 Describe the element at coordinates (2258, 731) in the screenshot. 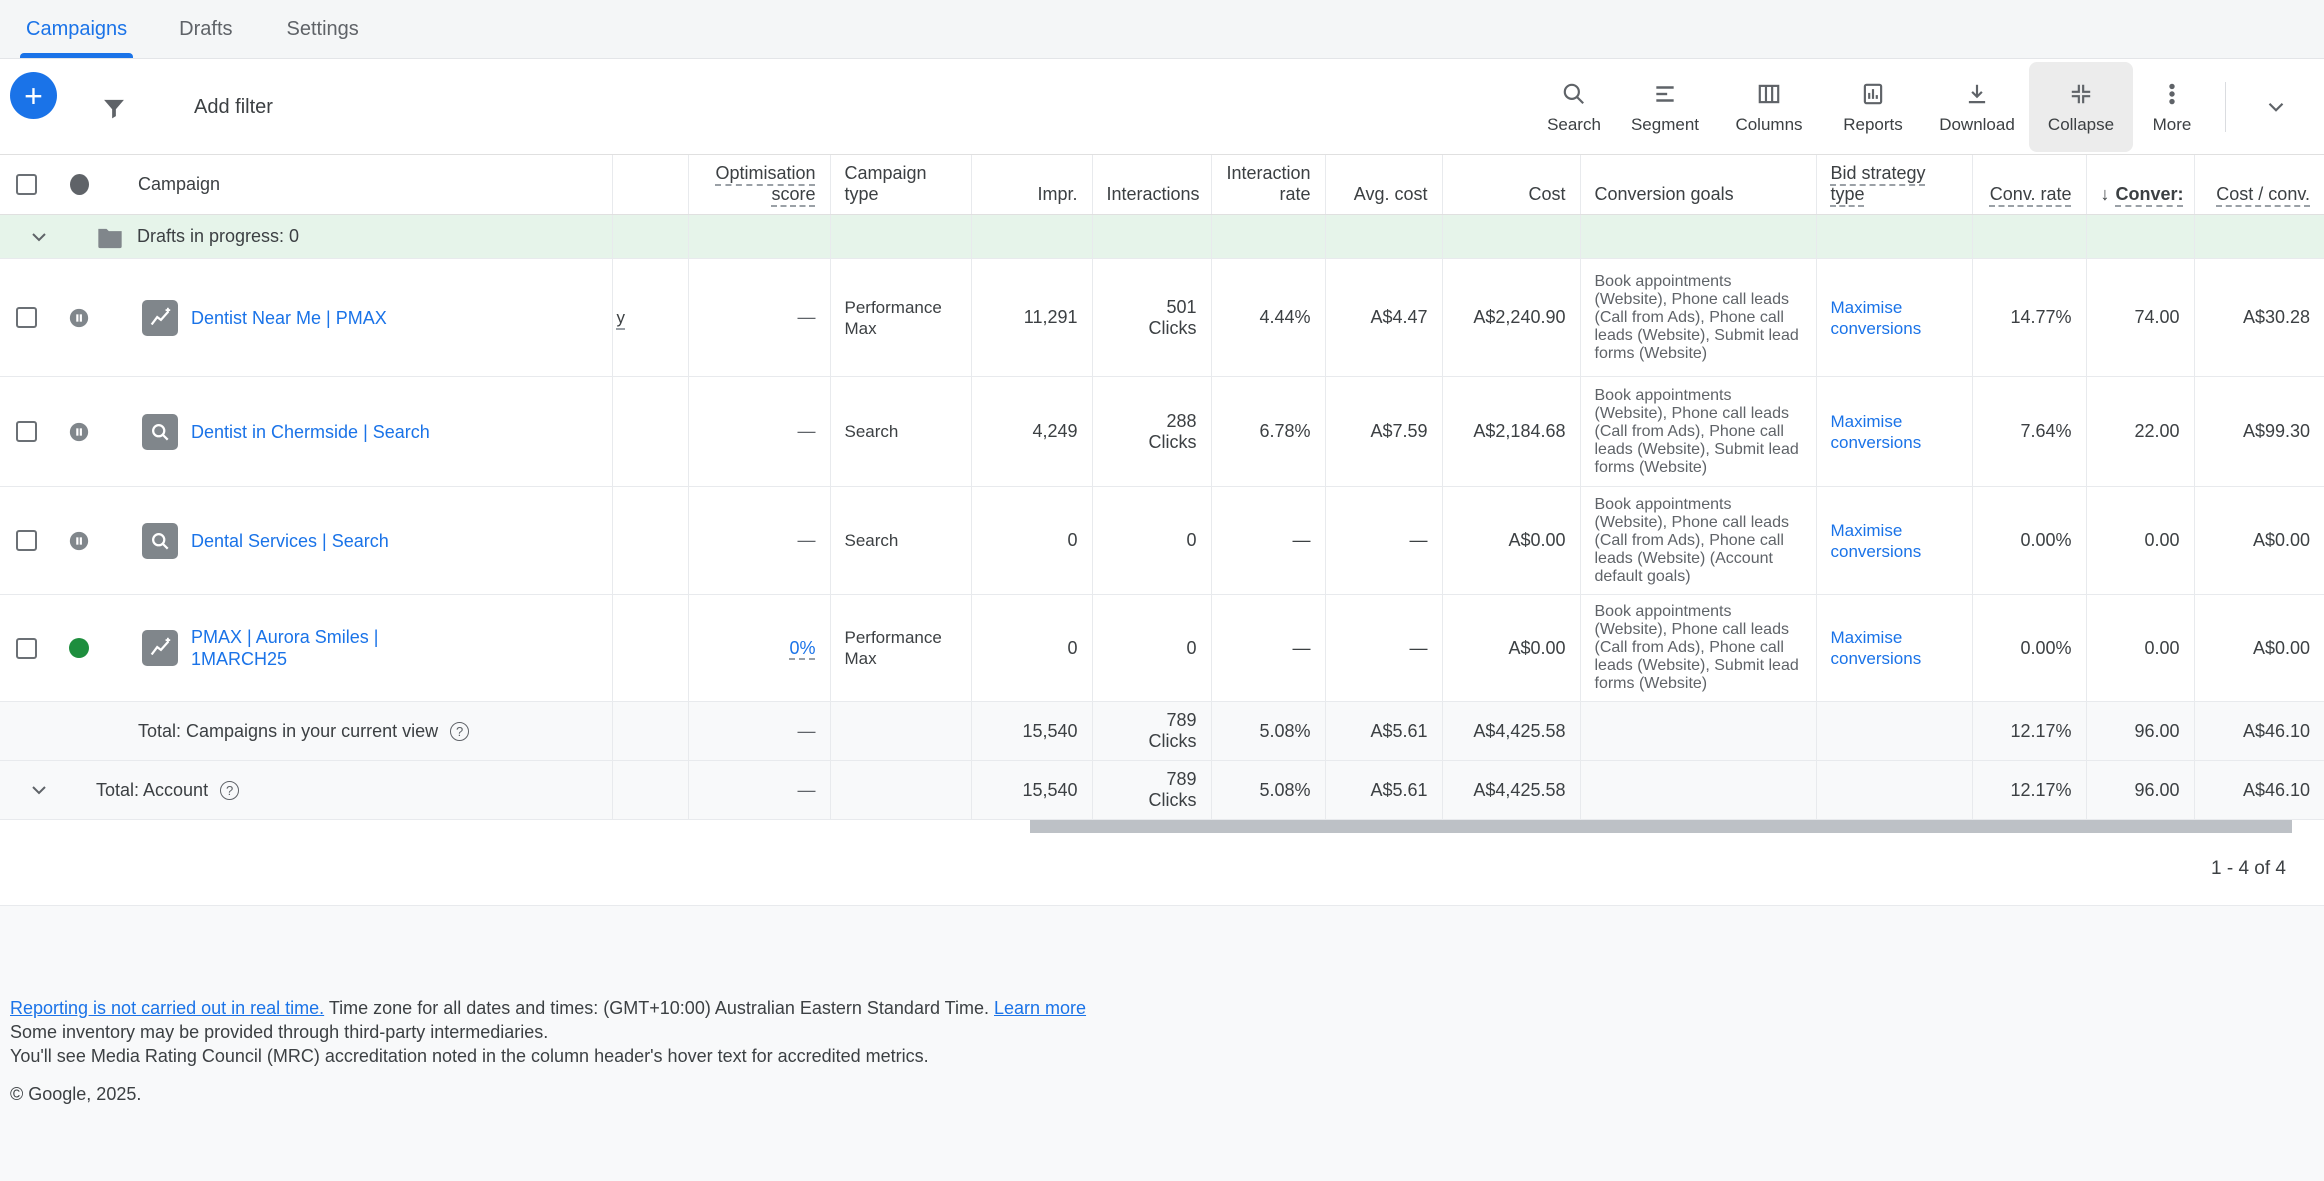

I see `total-cost-per-conv: A$46.10` at that location.